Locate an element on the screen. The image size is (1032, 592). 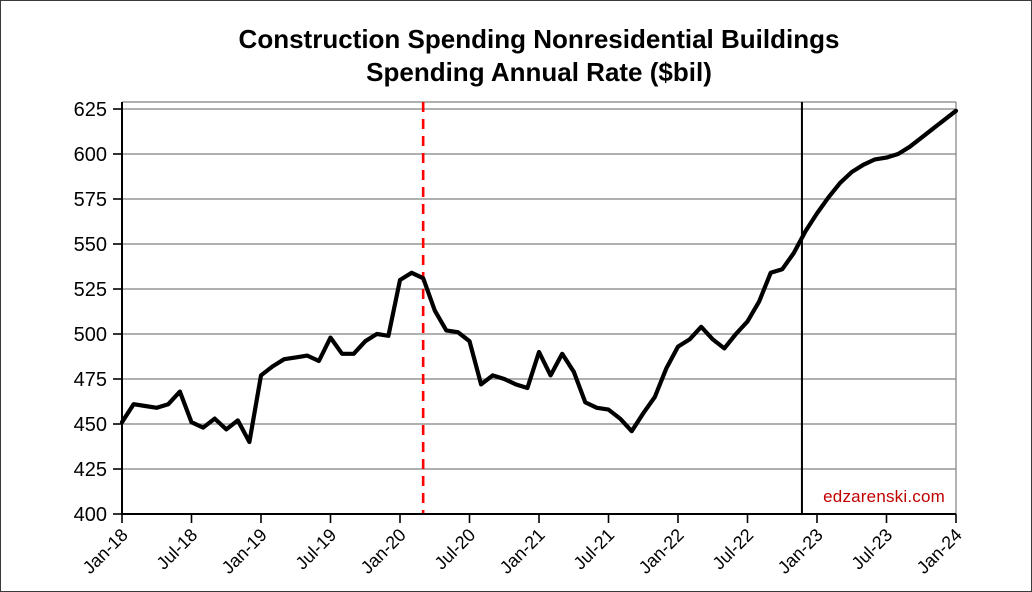
x-tick-label: Jan-23 is located at coordinates (800, 551).